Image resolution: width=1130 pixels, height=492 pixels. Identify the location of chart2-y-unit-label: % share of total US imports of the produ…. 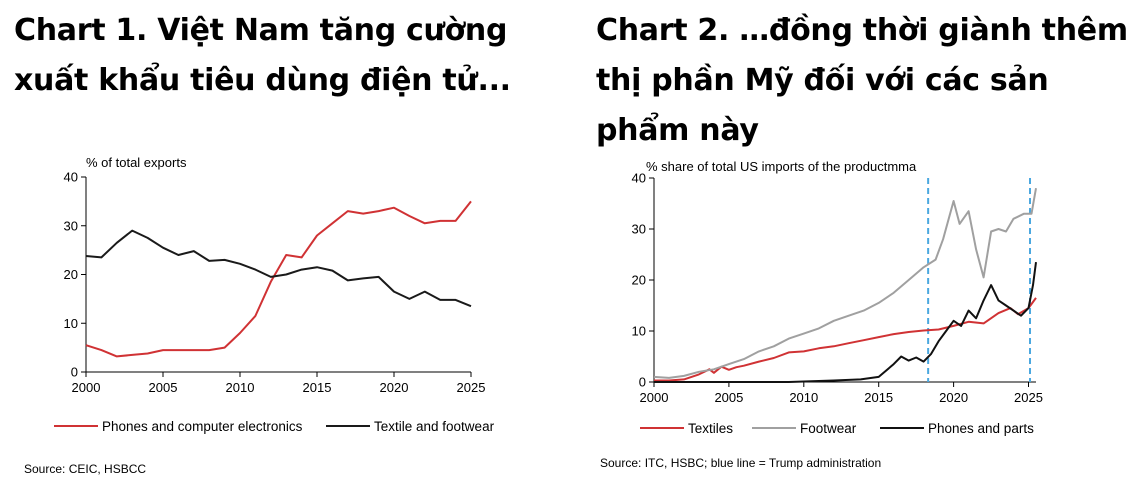
(781, 166).